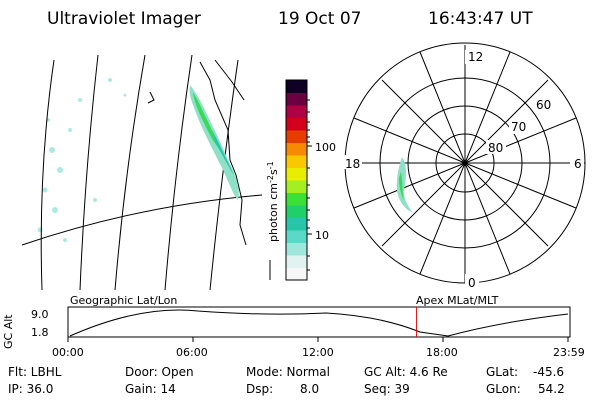 The image size is (600, 400). Describe the element at coordinates (549, 372) in the screenshot. I see `glat-value: -45.6` at that location.